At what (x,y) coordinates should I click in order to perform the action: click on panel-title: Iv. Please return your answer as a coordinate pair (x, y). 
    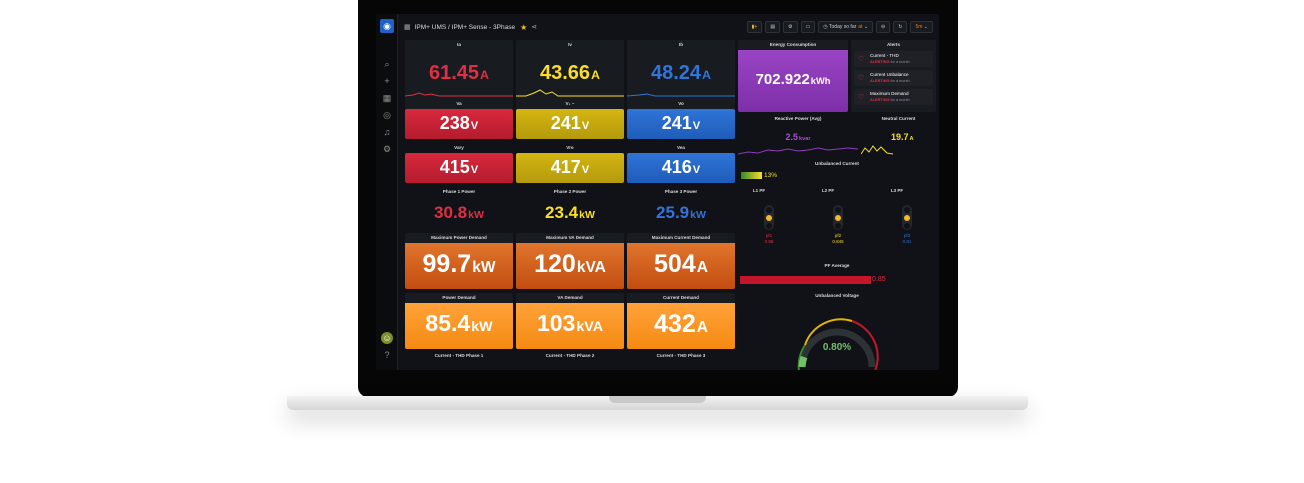
    Looking at the image, I should click on (570, 44).